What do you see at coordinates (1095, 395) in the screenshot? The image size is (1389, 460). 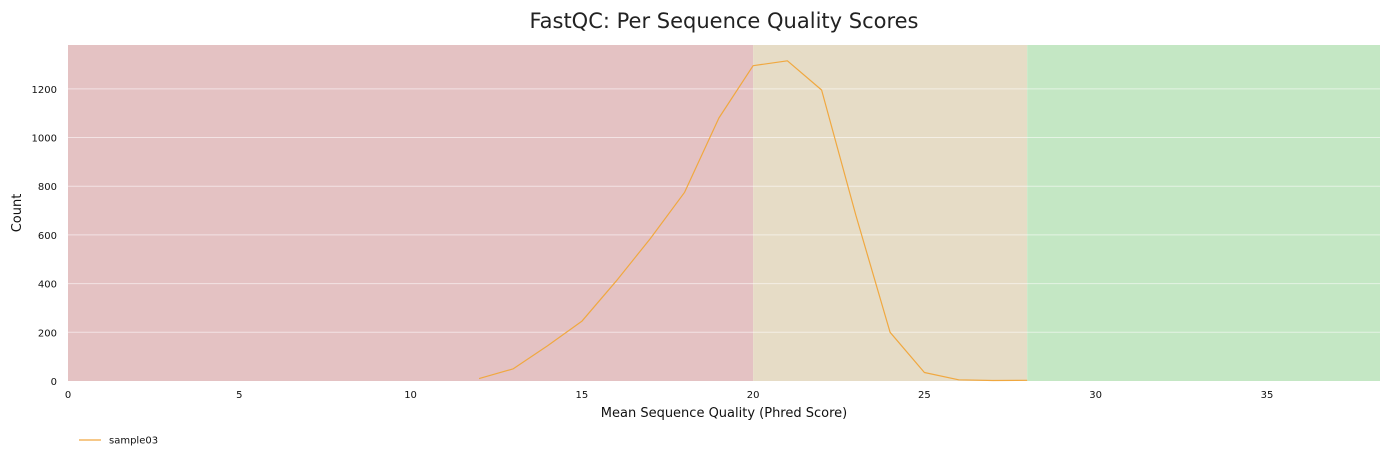 I see `x-tick-label: 30` at bounding box center [1095, 395].